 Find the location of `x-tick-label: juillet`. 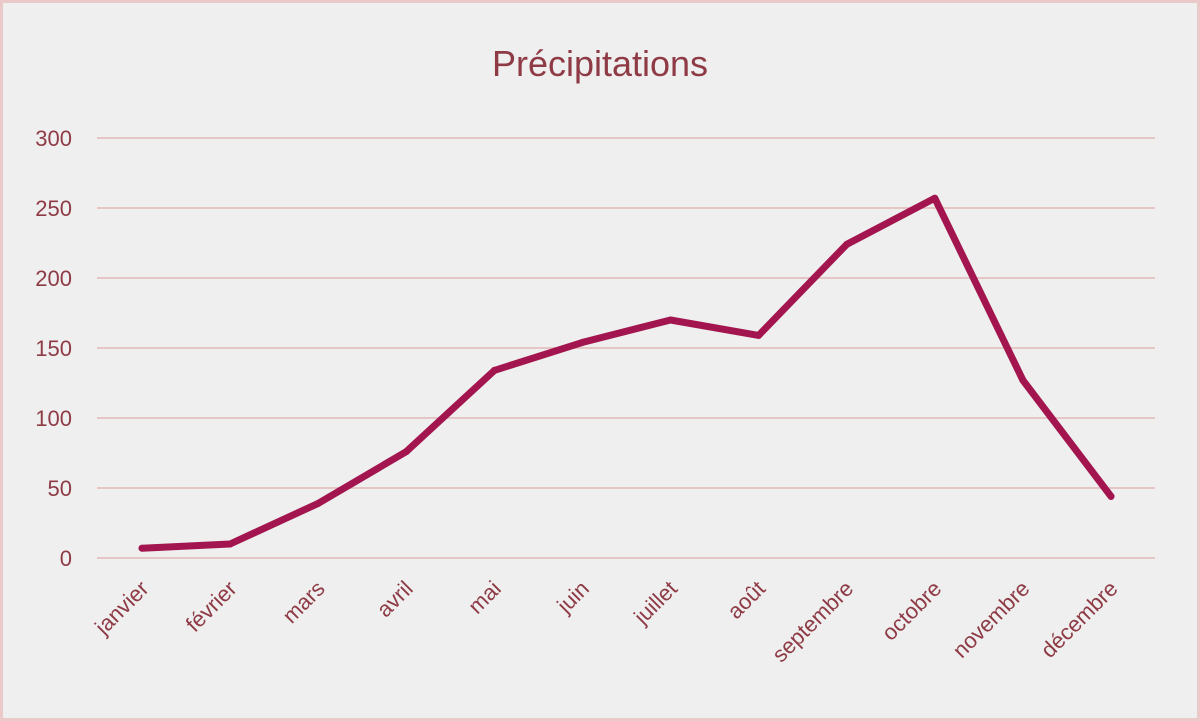

x-tick-label: juillet is located at coordinates (655, 603).